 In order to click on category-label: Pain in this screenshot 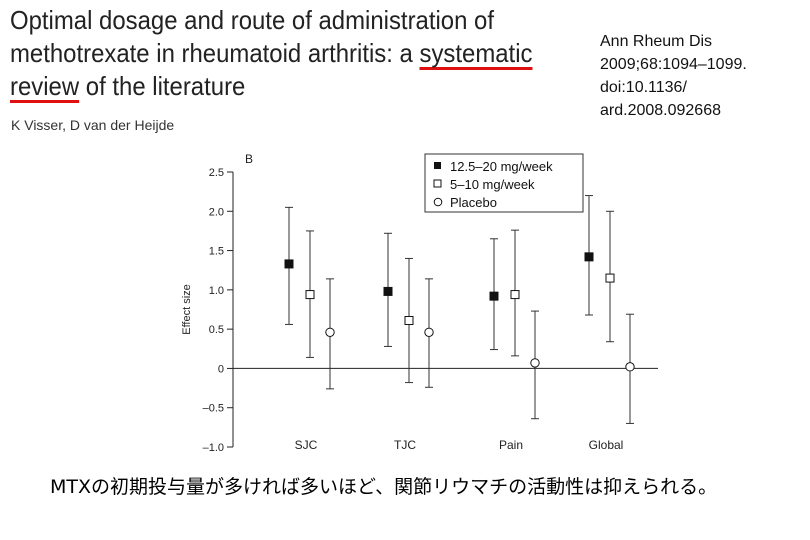, I will do `click(511, 445)`.